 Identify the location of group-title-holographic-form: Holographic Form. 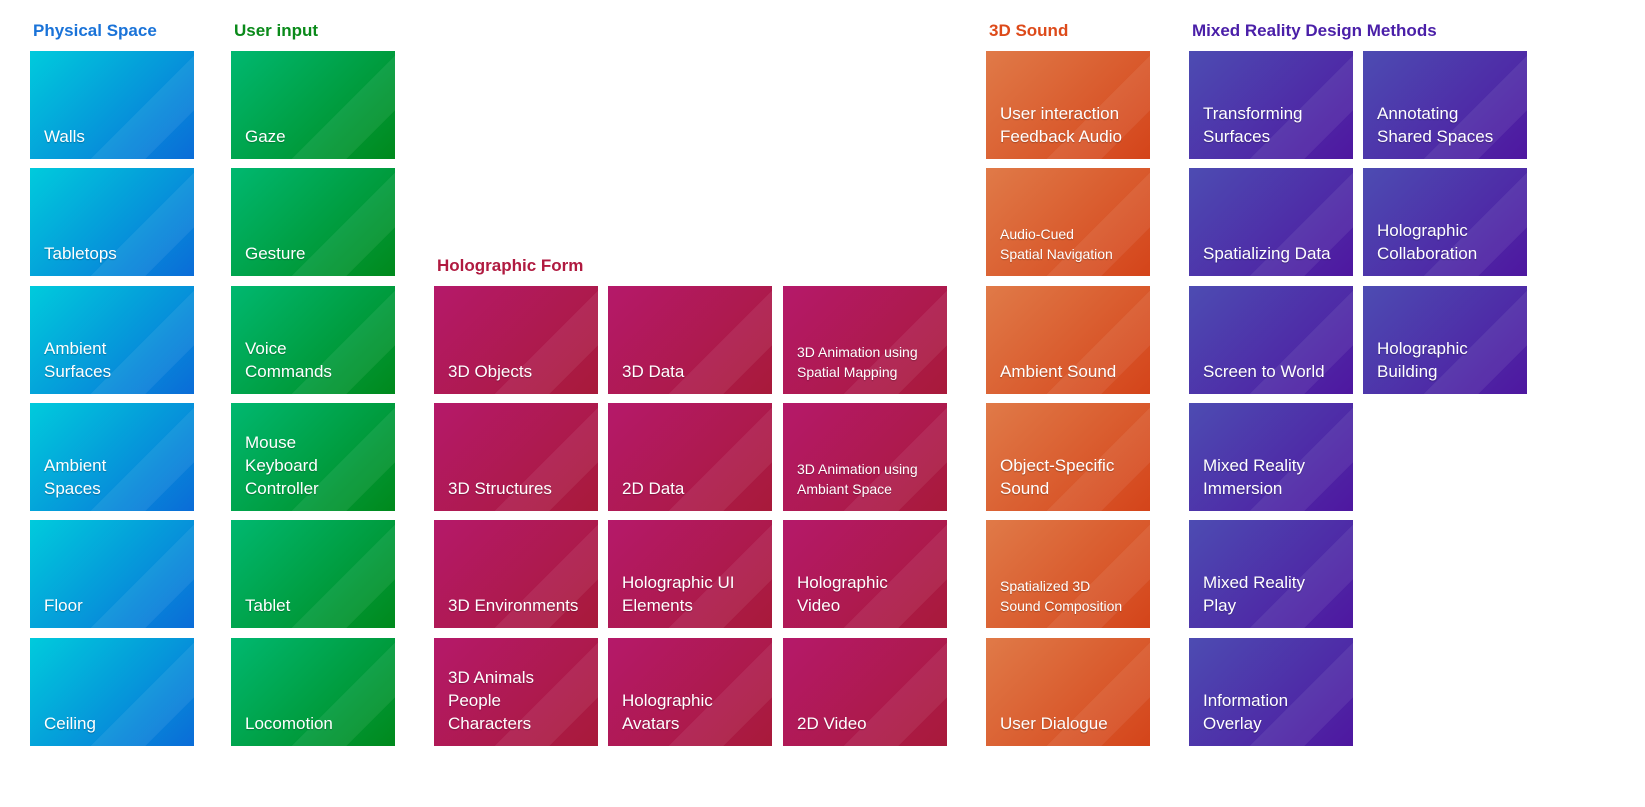
(510, 265).